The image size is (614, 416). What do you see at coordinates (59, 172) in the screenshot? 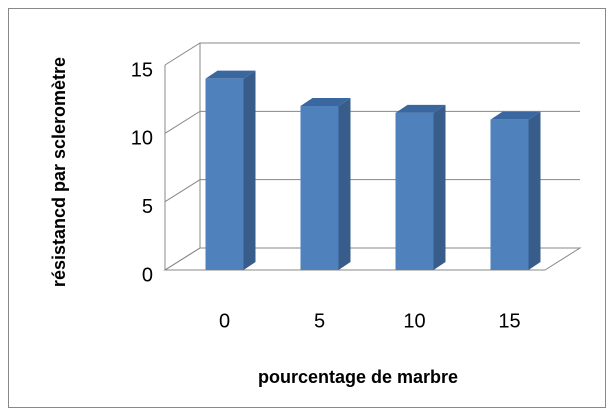
I see `y-axis-label: résistancd par scleromètre` at bounding box center [59, 172].